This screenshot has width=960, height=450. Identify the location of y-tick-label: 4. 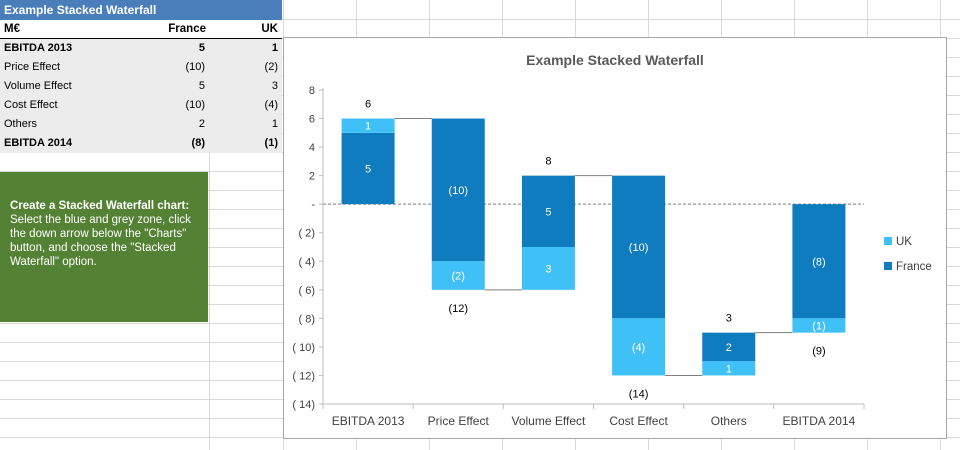
(312, 148).